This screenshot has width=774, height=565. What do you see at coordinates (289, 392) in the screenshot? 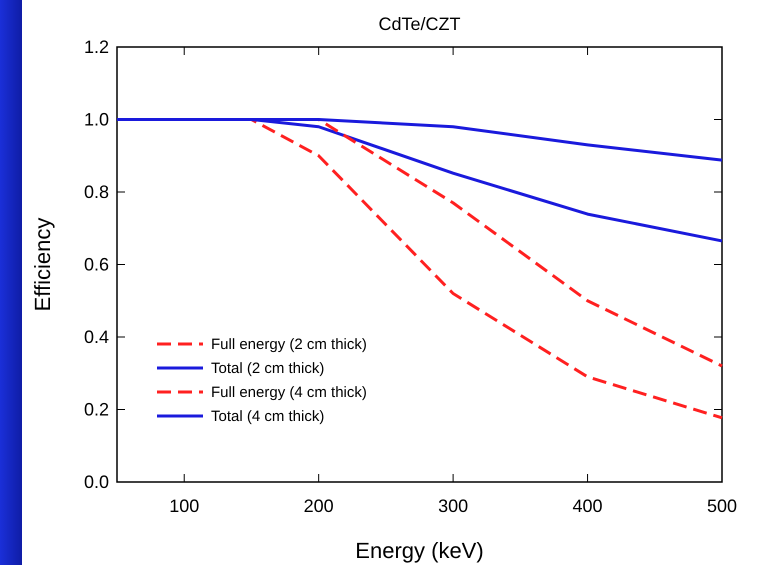
I see `legend-label: Full energy (4 cm thick)` at bounding box center [289, 392].